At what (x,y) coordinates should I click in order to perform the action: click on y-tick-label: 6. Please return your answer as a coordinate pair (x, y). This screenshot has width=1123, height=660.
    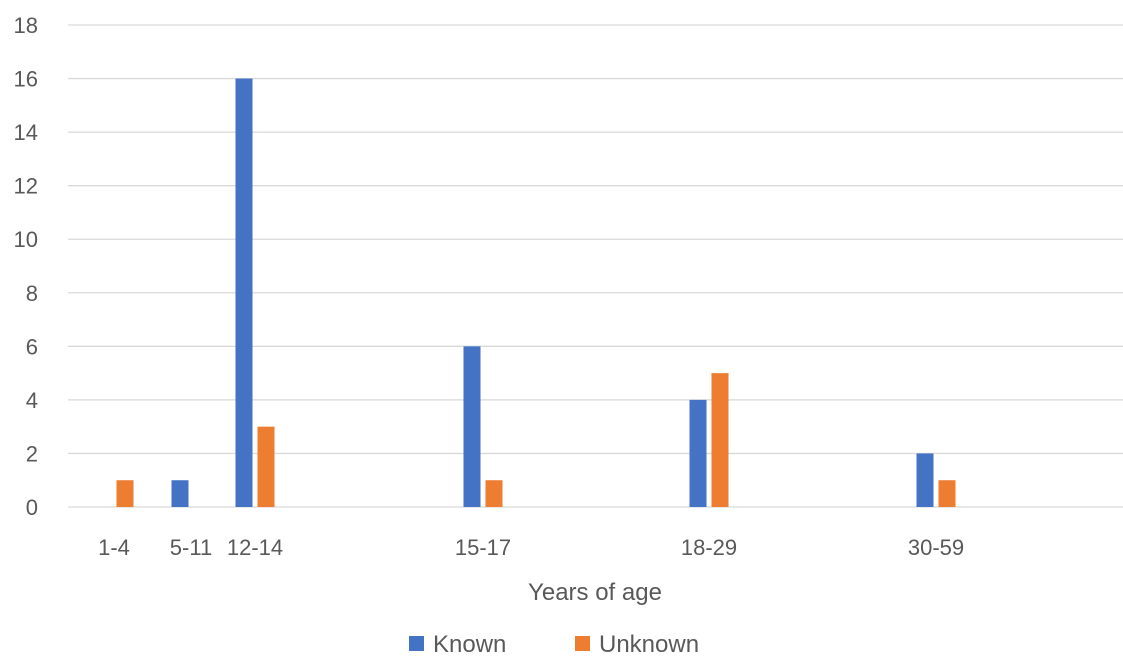
    Looking at the image, I should click on (32, 346).